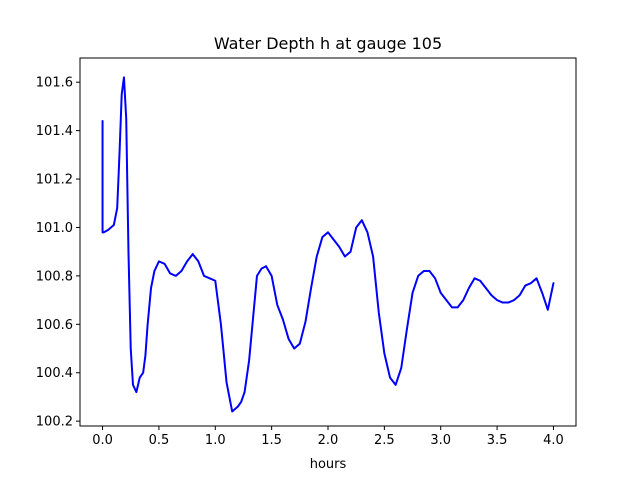 This screenshot has height=480, width=640. Describe the element at coordinates (440, 440) in the screenshot. I see `x-tick-label: 3.0` at that location.